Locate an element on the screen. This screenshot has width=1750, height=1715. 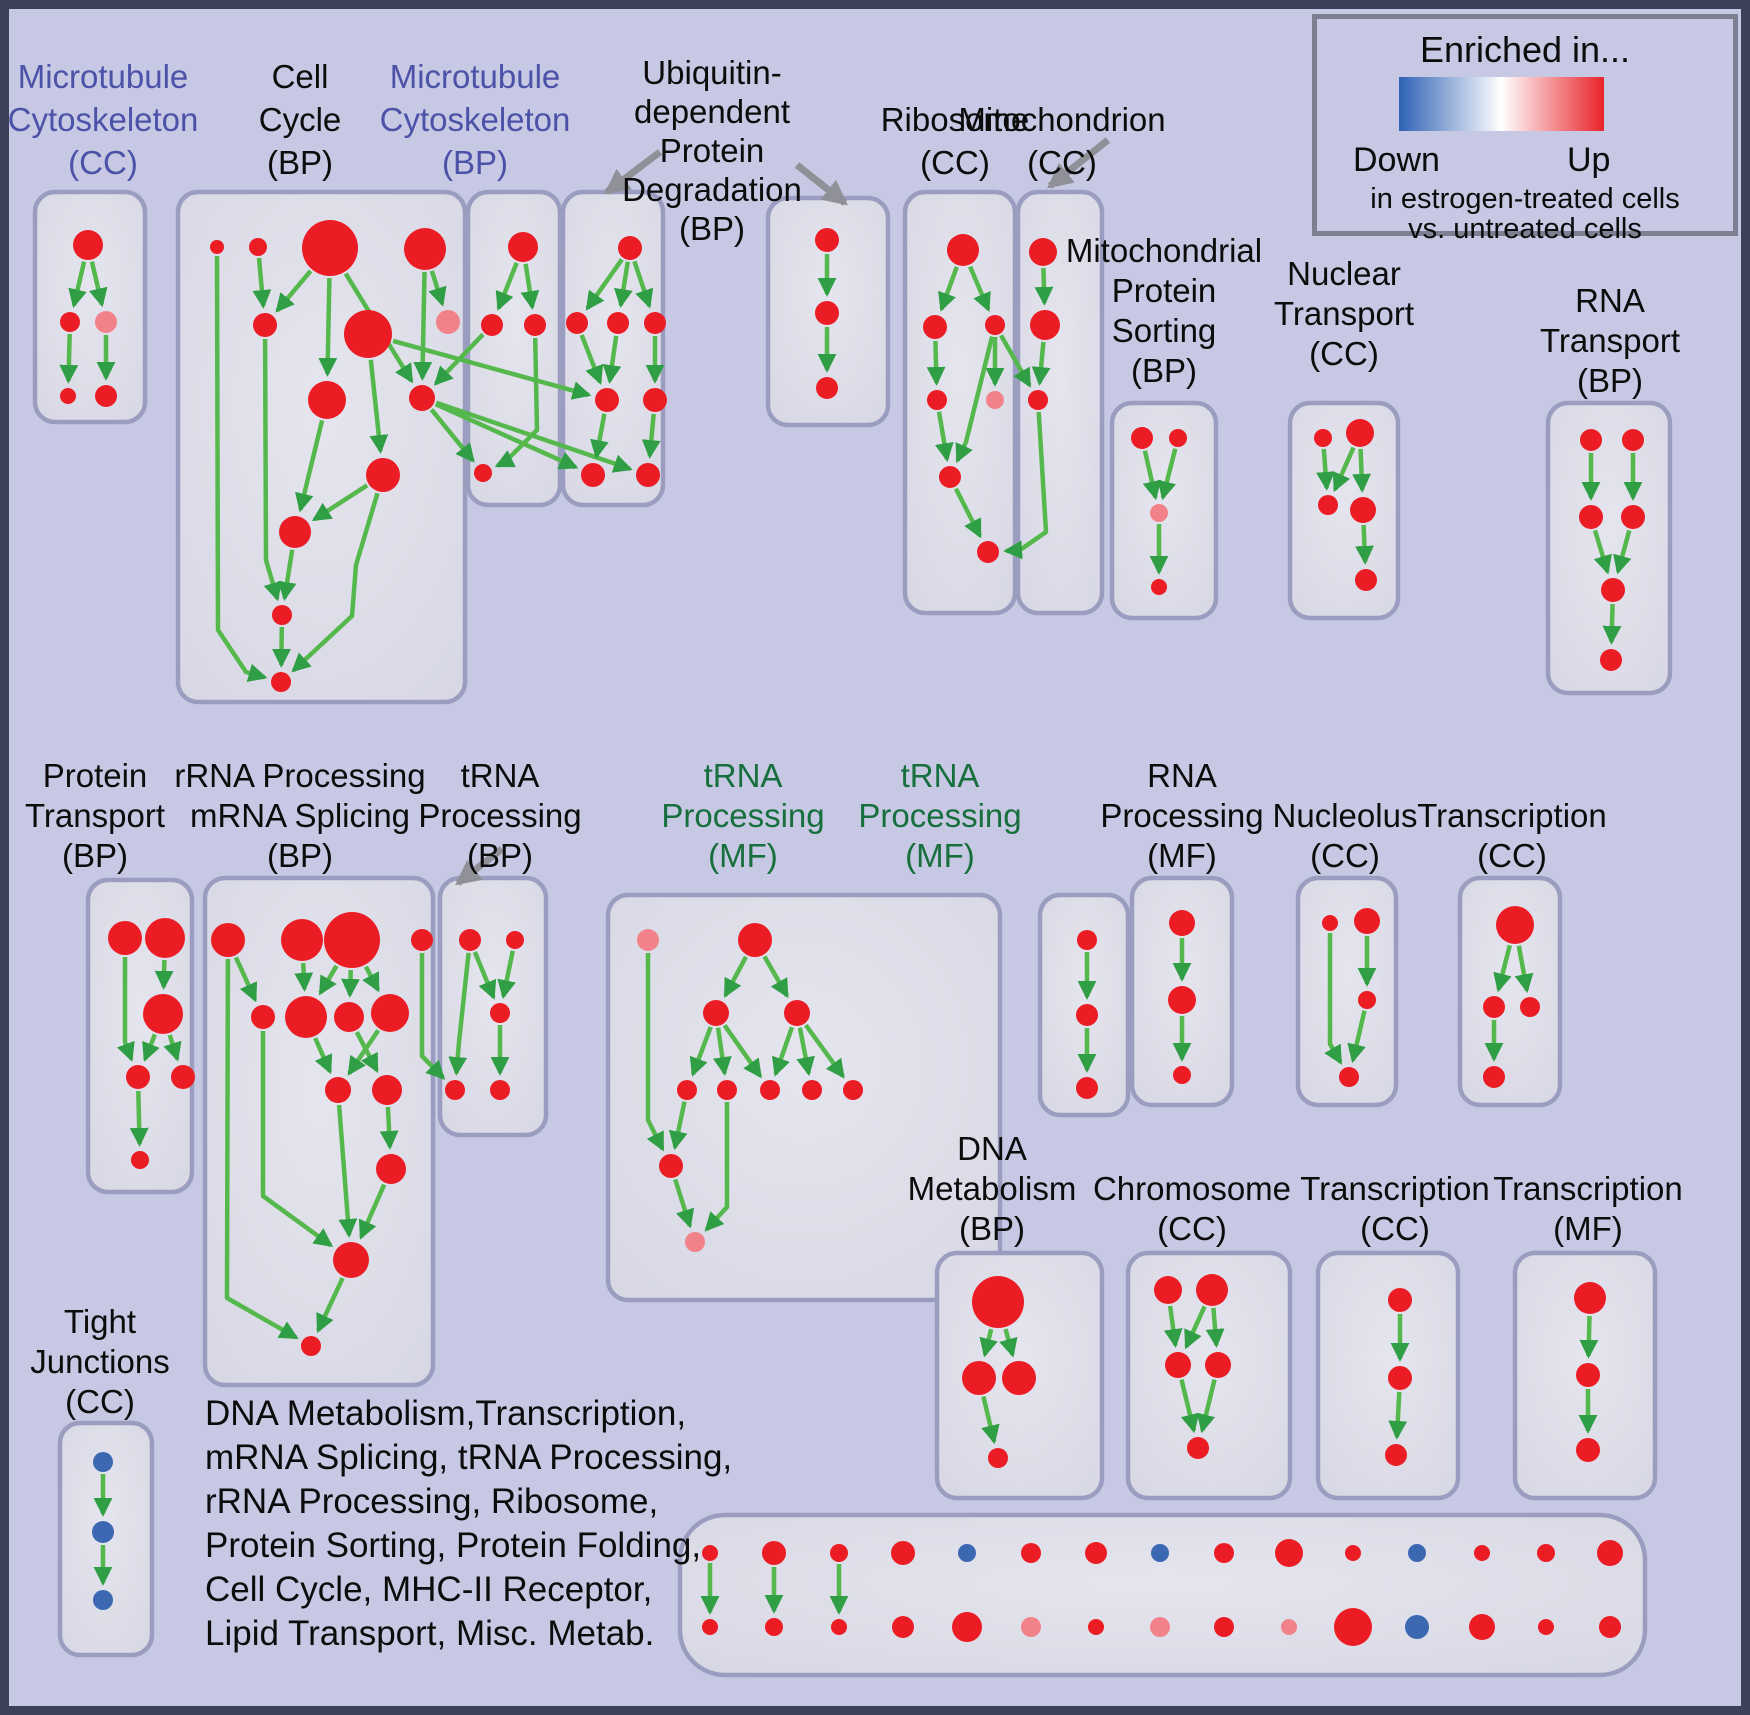
cluster-label: Tight Junctions (CC) is located at coordinates (99, 1361).